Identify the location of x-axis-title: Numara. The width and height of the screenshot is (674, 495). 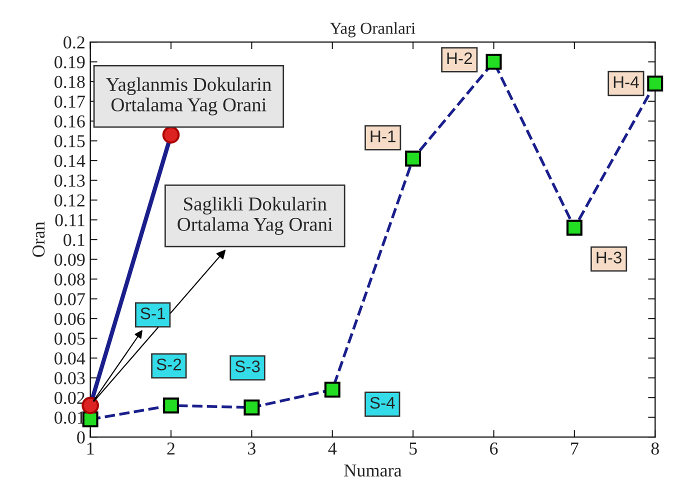
(373, 470).